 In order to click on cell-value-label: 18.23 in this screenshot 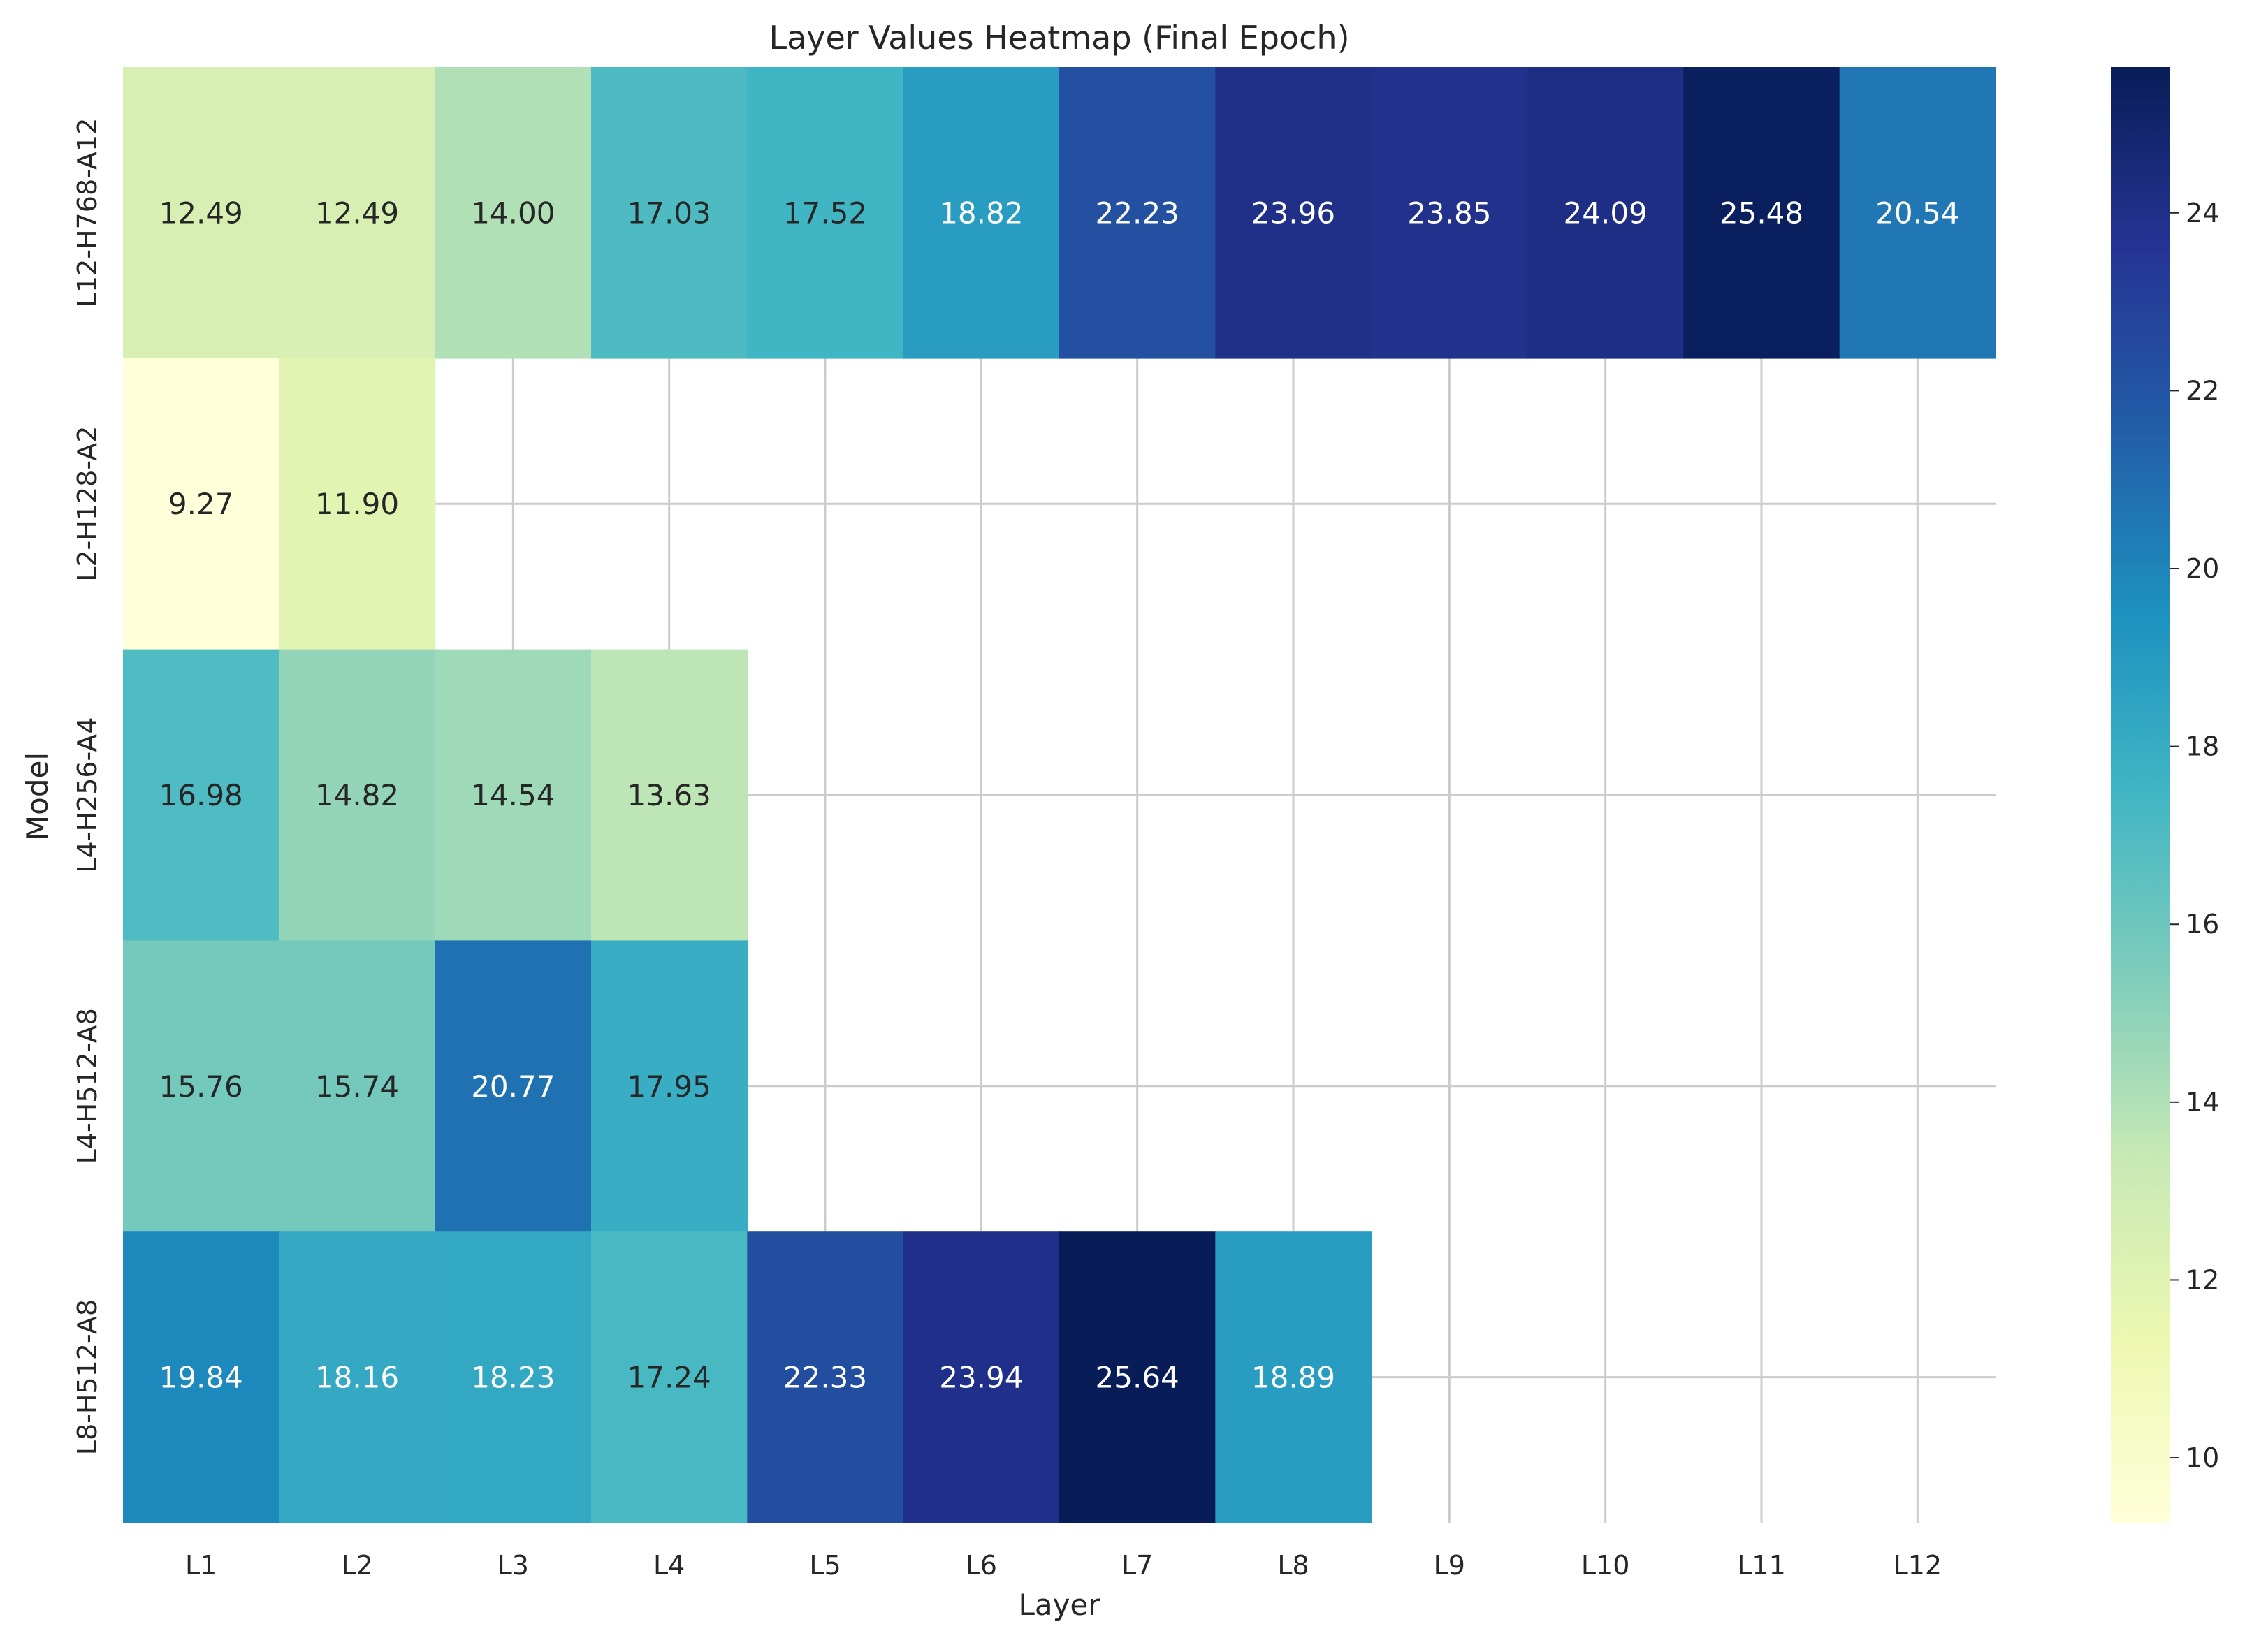, I will do `click(513, 1378)`.